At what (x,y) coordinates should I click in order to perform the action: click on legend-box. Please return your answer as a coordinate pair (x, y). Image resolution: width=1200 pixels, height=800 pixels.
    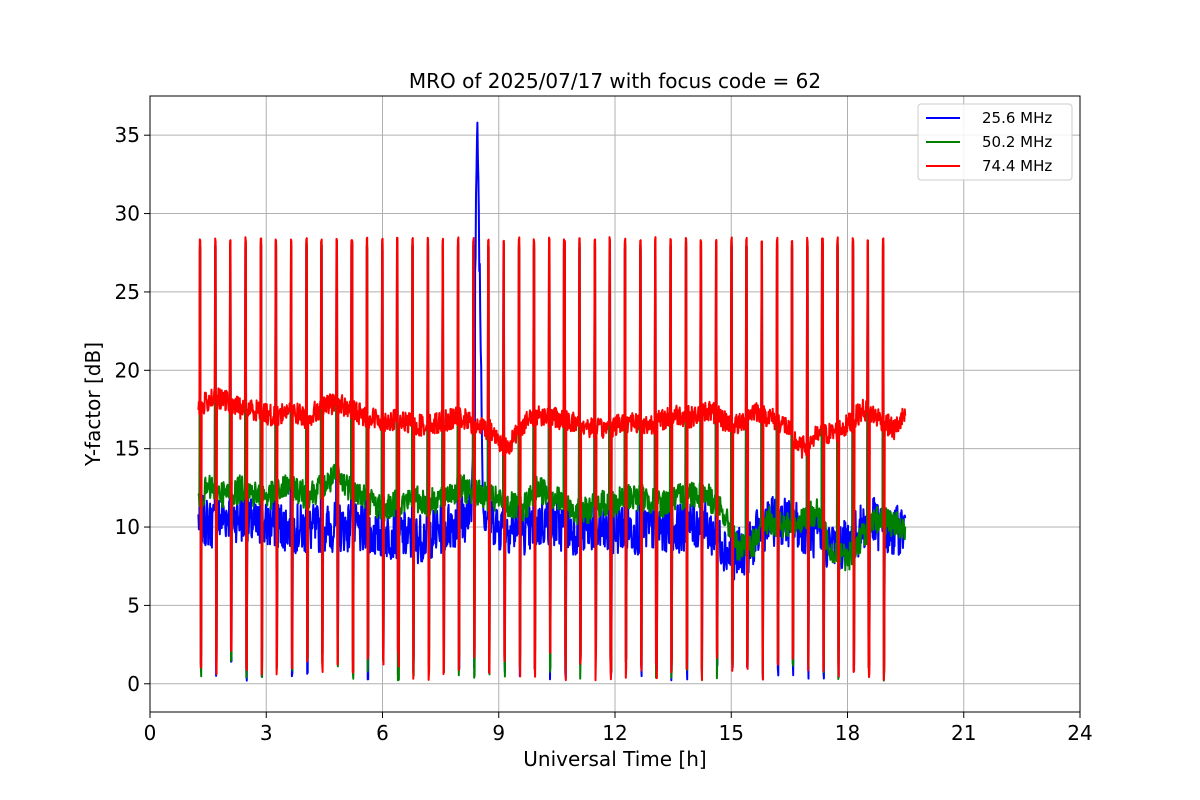
    Looking at the image, I should click on (995, 142).